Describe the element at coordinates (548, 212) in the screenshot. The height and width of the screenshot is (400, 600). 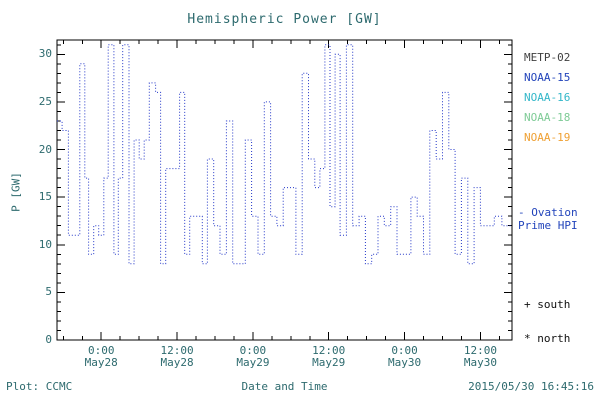
I see `series-note-line1: - Ovation` at that location.